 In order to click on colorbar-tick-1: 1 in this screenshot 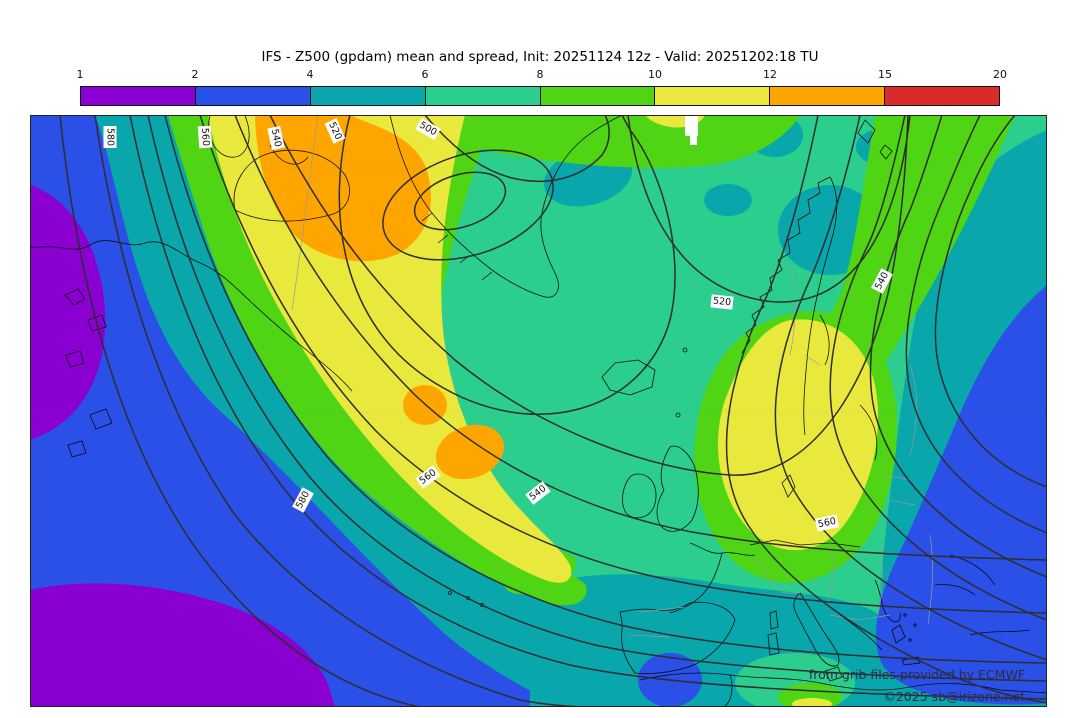, I will do `click(80, 74)`.